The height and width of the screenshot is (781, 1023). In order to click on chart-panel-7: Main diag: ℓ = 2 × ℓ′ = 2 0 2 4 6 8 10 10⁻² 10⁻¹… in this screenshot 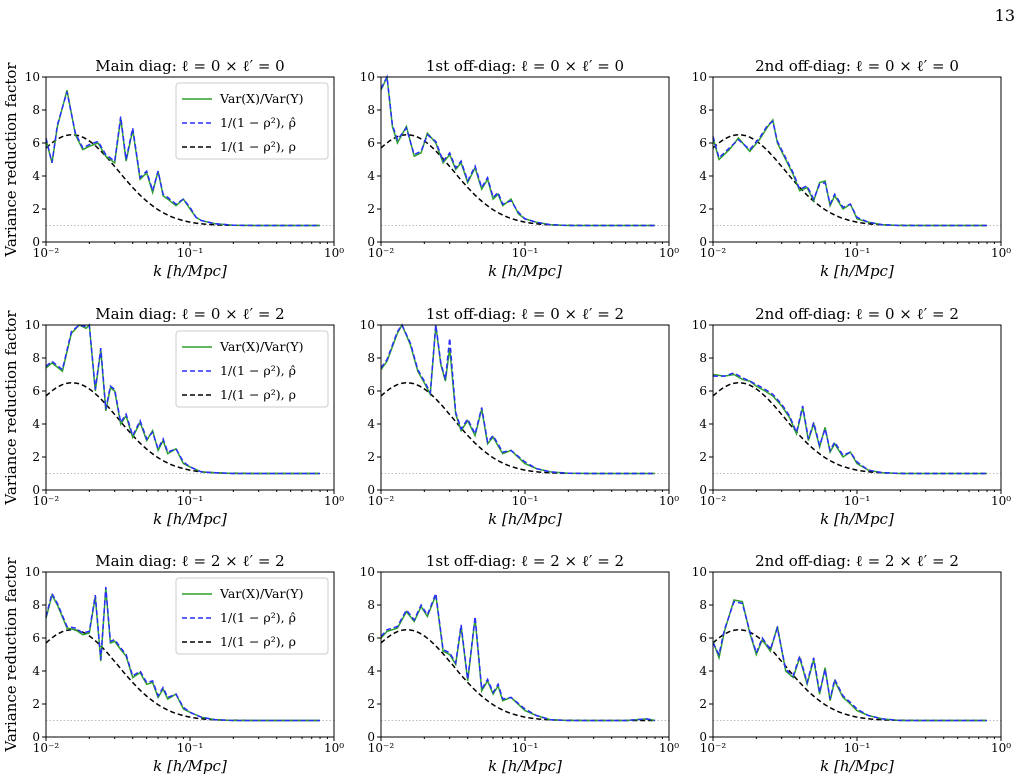, I will do `click(173, 663)`.